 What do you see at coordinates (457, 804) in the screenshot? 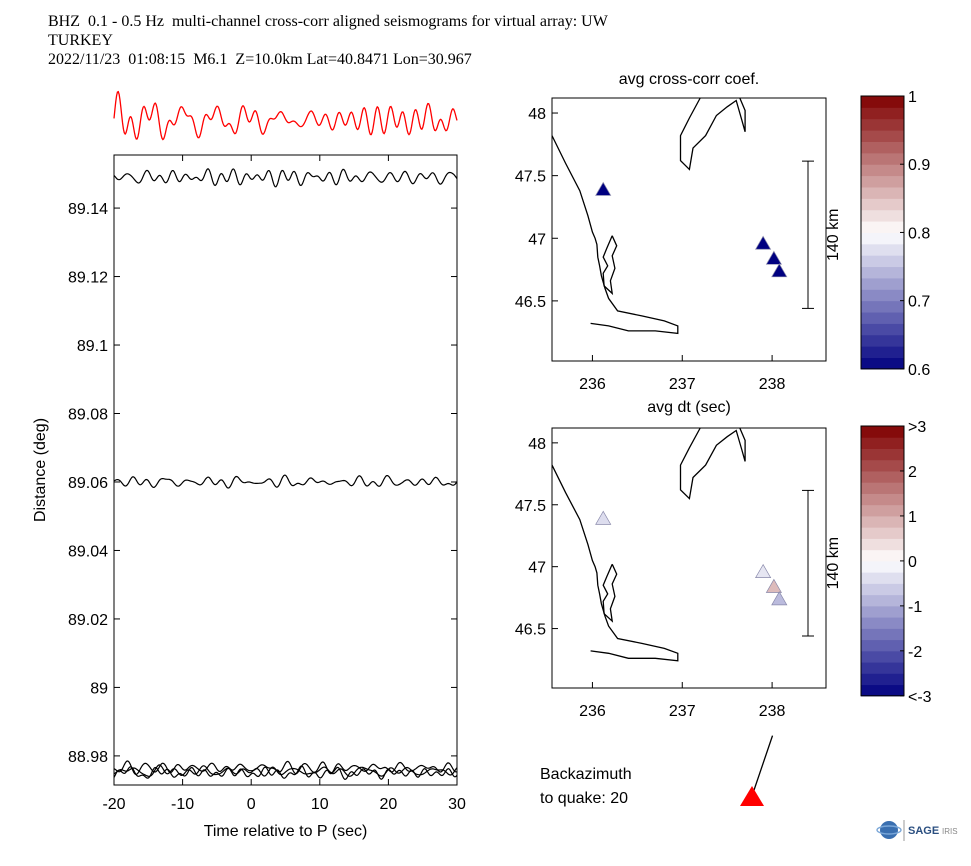
I see `x-tick-label: 30` at bounding box center [457, 804].